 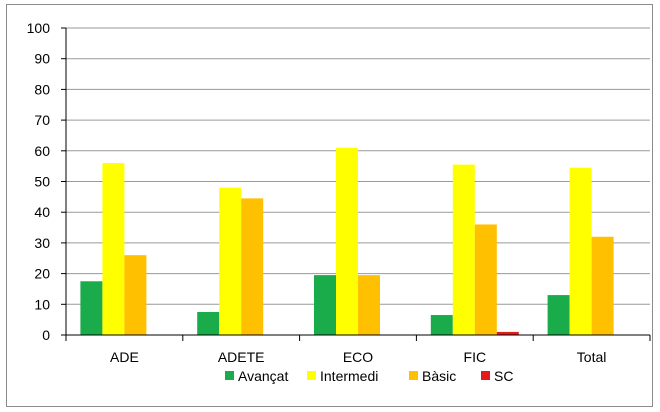 I want to click on y-tick-label: 40, so click(x=42, y=212).